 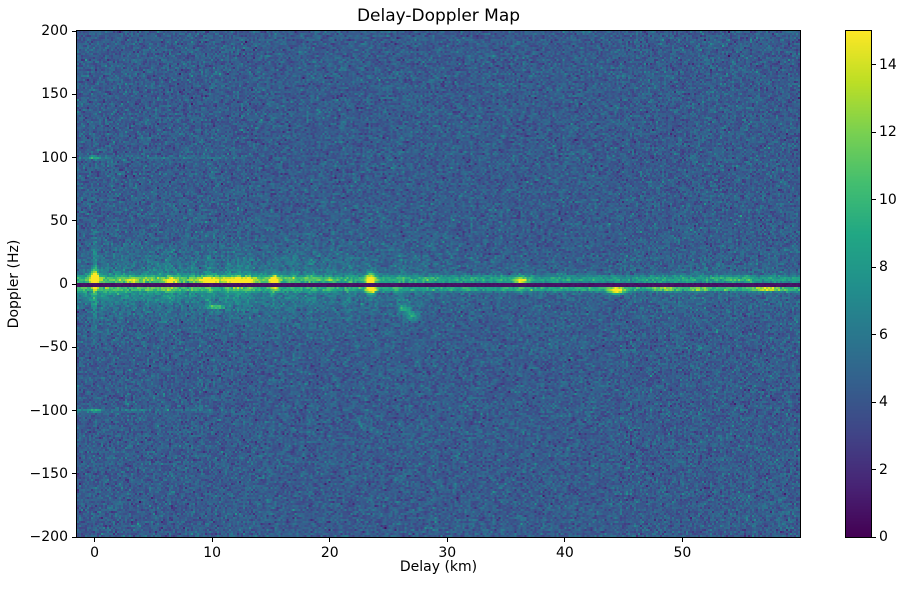 I want to click on y-tick-label: −100, so click(x=48, y=410).